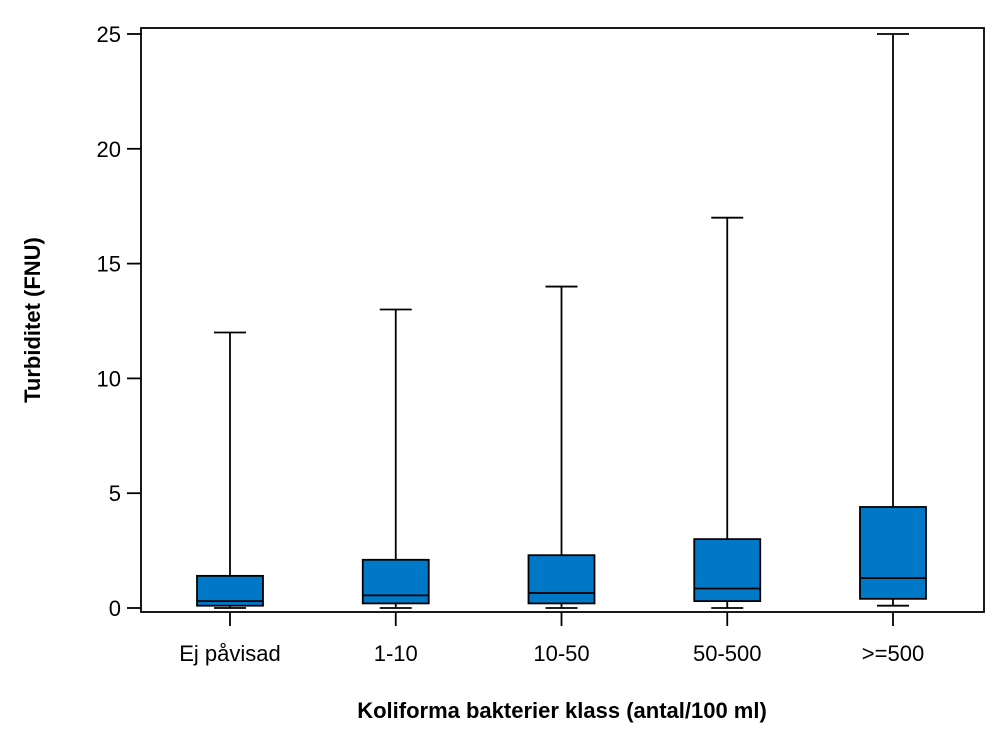 This screenshot has height=750, width=1000. I want to click on x-tick-label: 1-10, so click(396, 653).